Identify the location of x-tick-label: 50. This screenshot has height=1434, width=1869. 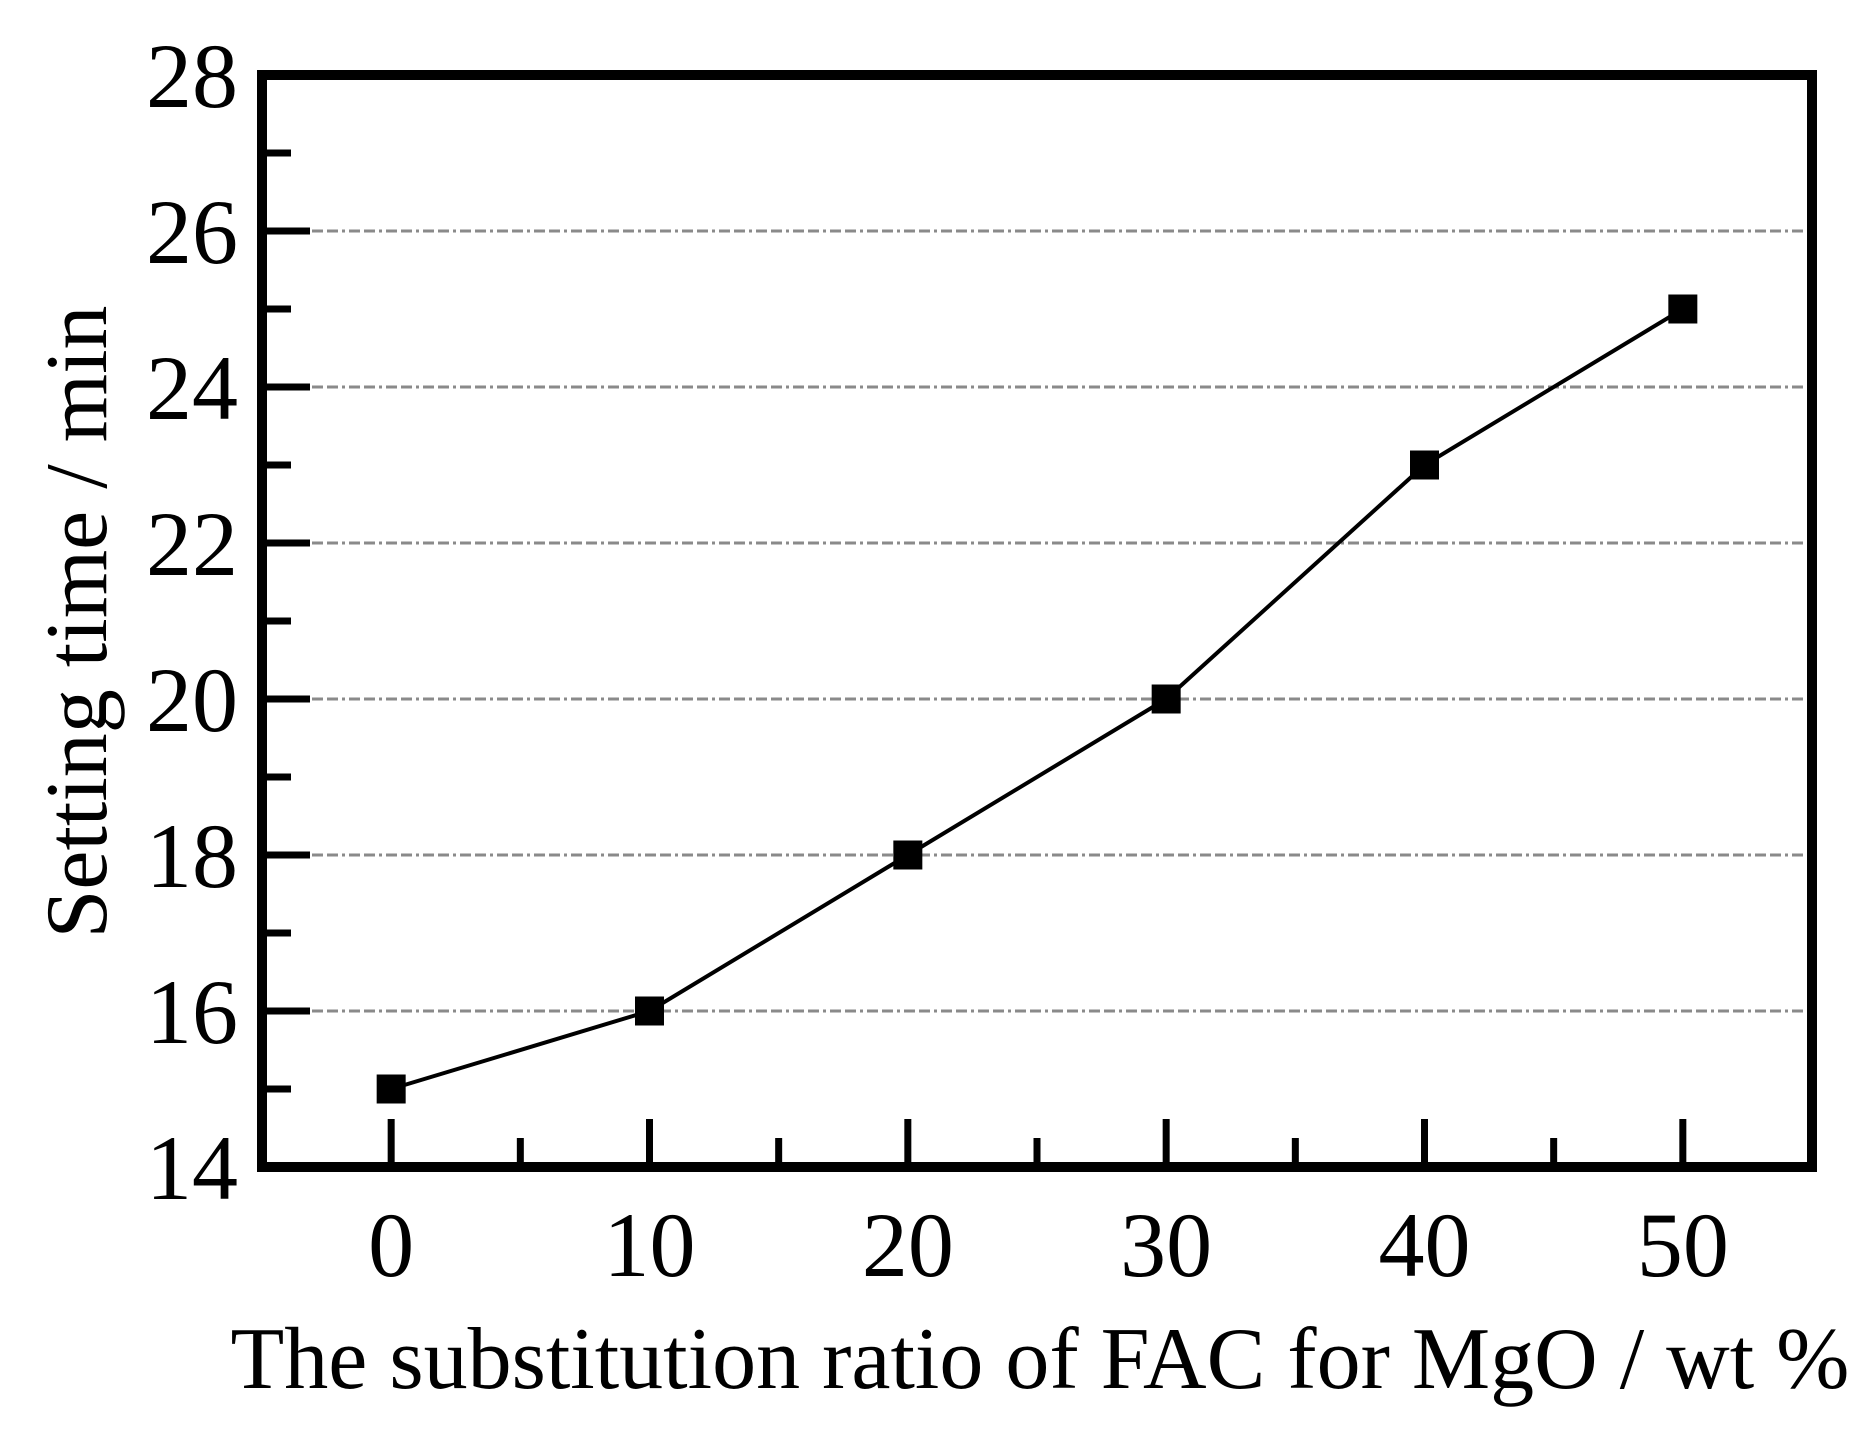
(1683, 1245).